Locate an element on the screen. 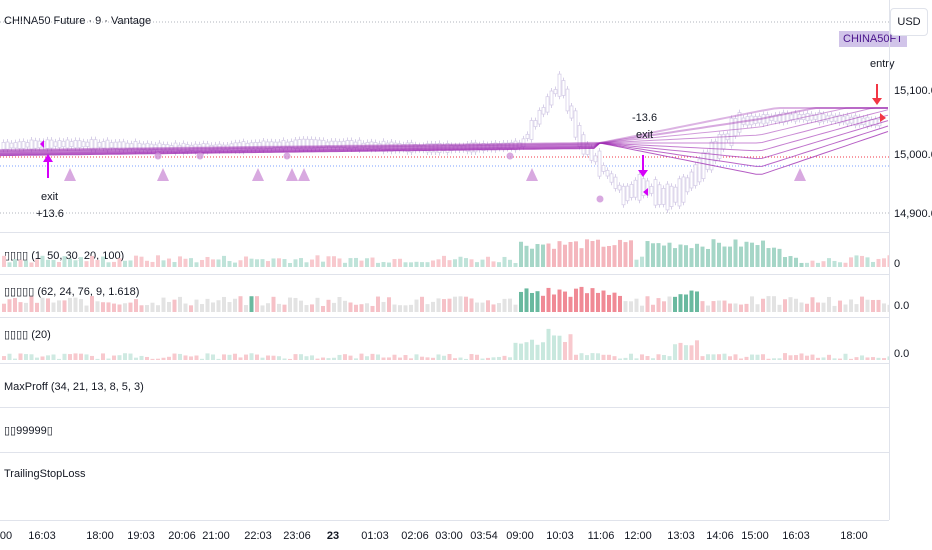 This screenshot has width=932, height=550. indicator-pane-5: ▯▯99999▯ is located at coordinates (444, 430).